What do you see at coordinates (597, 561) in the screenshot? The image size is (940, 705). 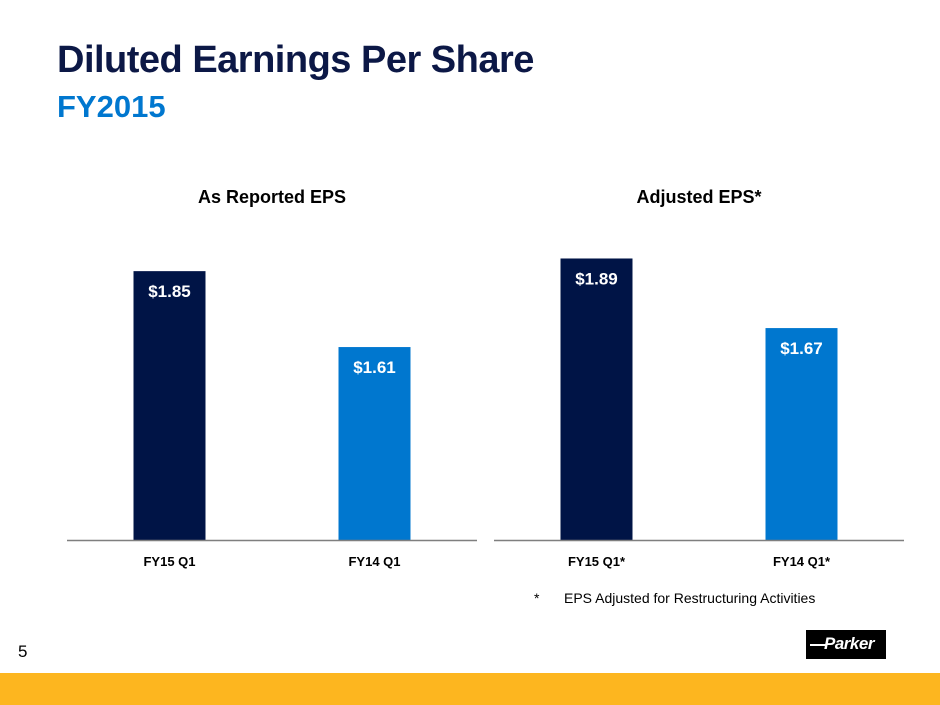 I see `x-tick-label: FY15 Q1*` at bounding box center [597, 561].